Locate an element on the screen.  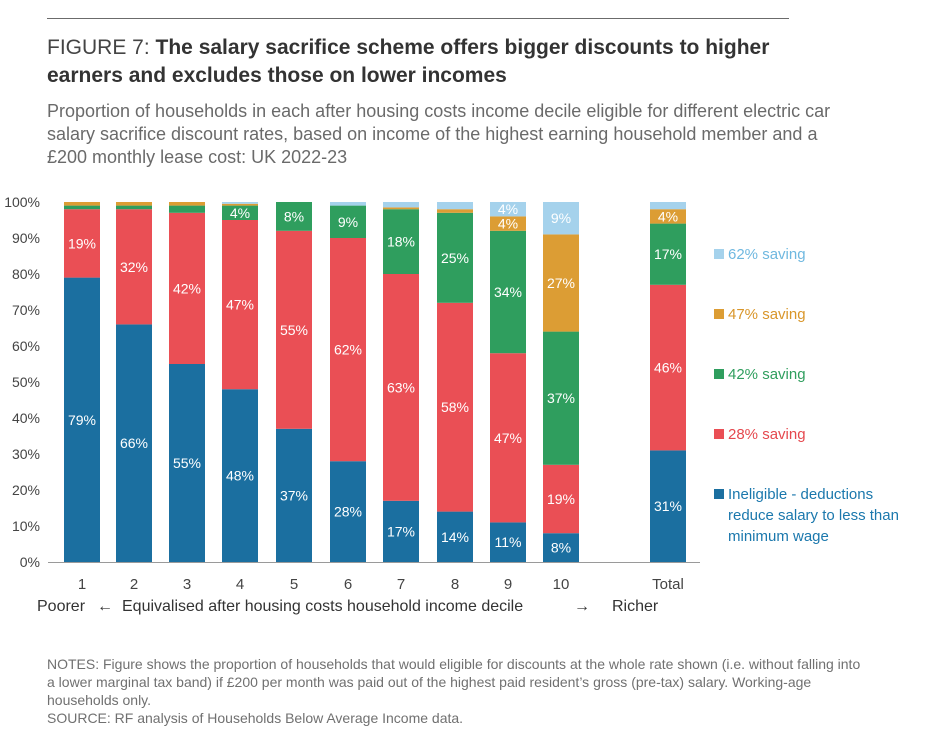
data-label: 48% is located at coordinates (240, 476).